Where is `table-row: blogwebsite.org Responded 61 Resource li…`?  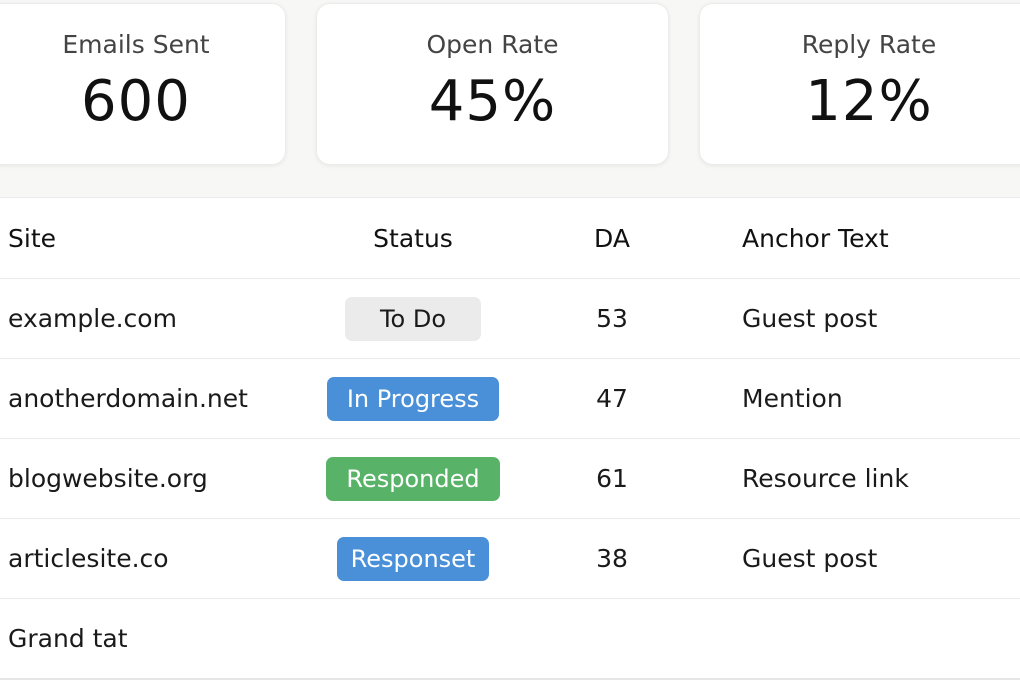 table-row: blogwebsite.org Responded 61 Resource li… is located at coordinates (510, 478).